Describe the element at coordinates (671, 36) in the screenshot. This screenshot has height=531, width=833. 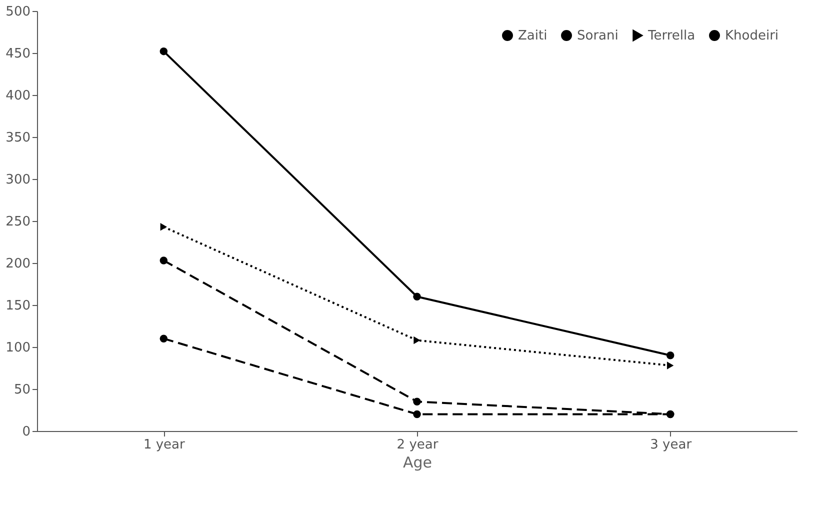
I see `legend-label: Terrella` at that location.